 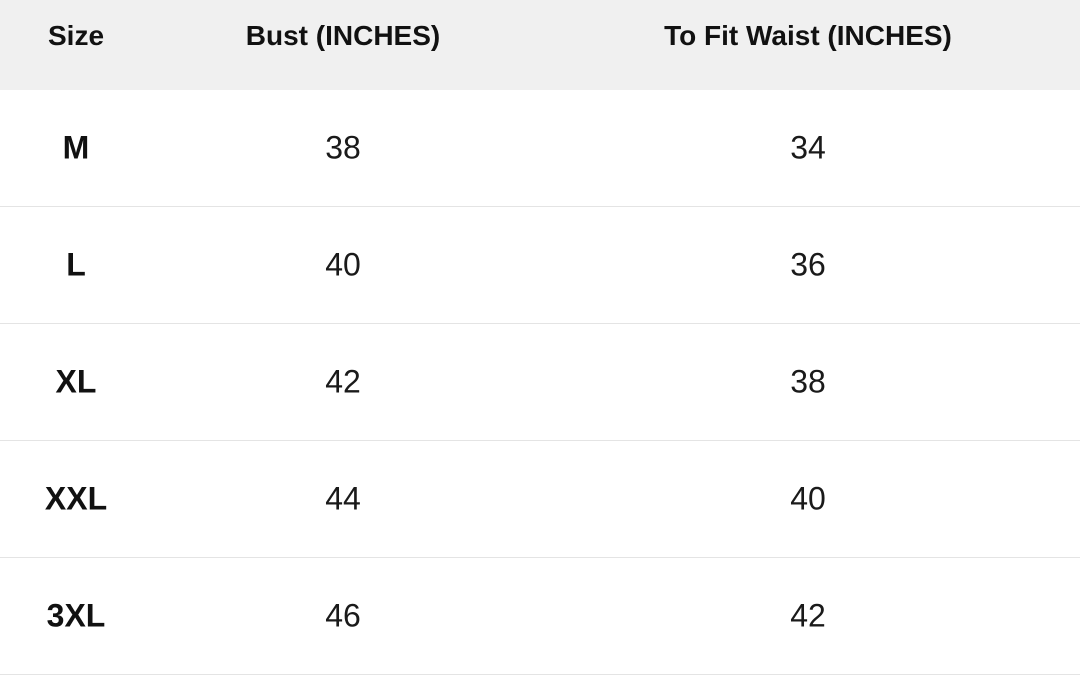 I want to click on waist-cell: 36, so click(x=808, y=264).